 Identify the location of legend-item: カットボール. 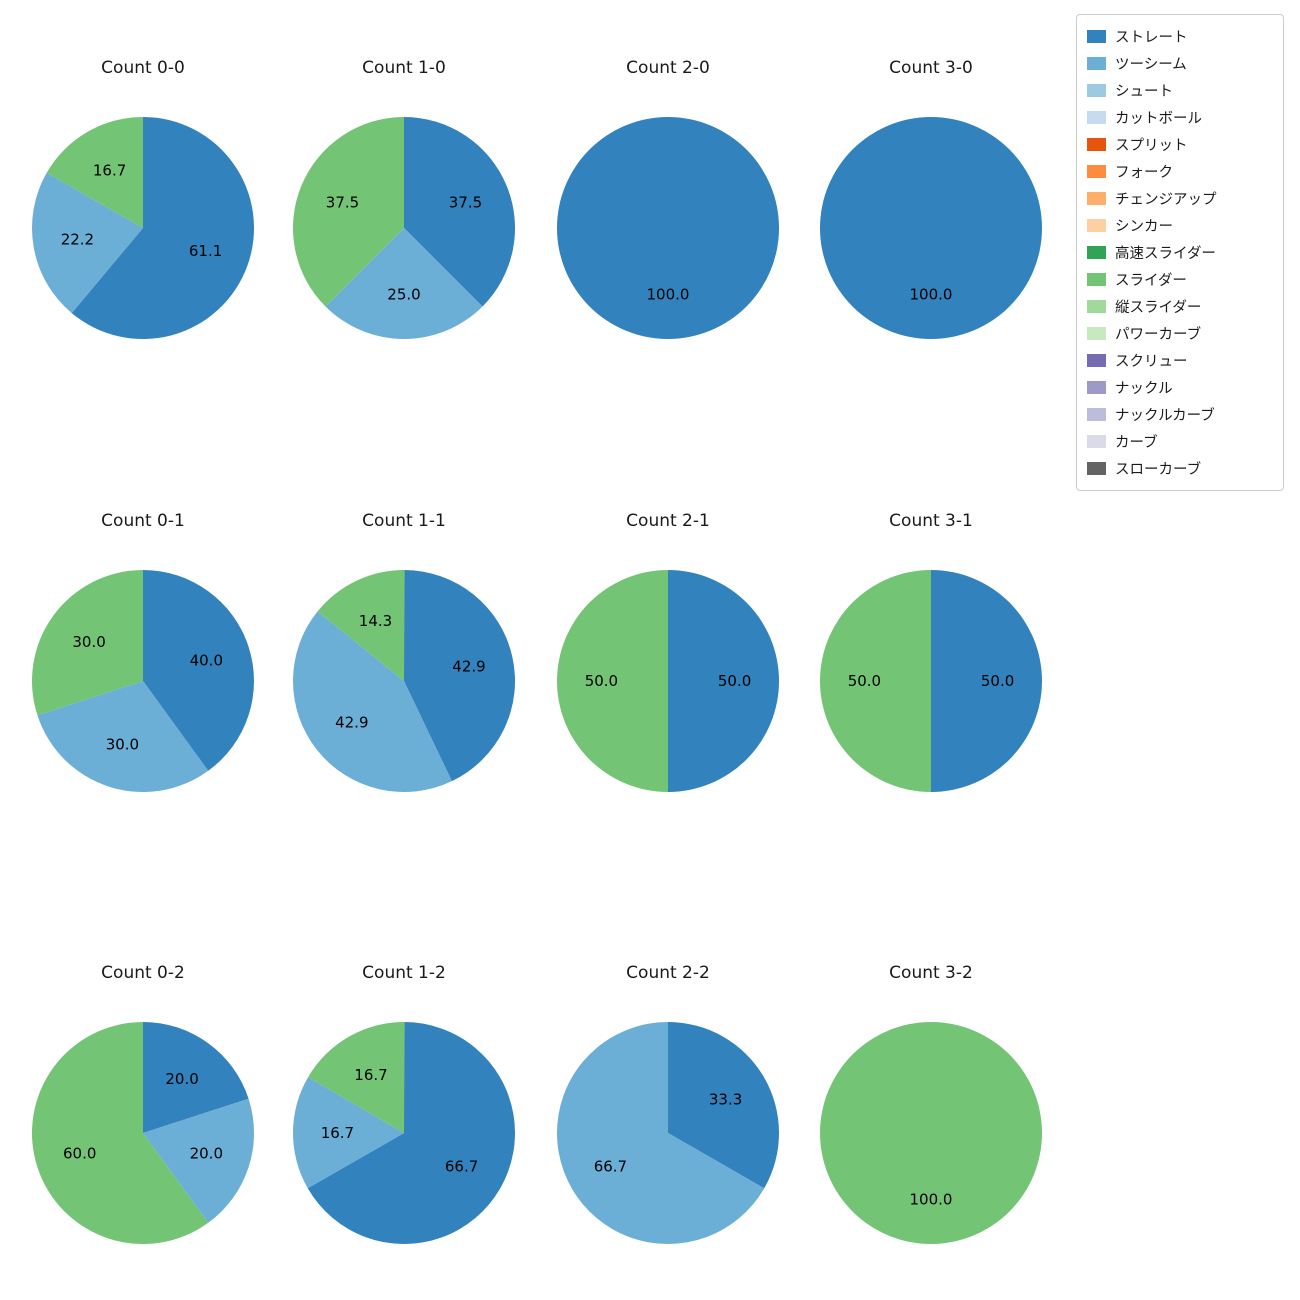
(1180, 117).